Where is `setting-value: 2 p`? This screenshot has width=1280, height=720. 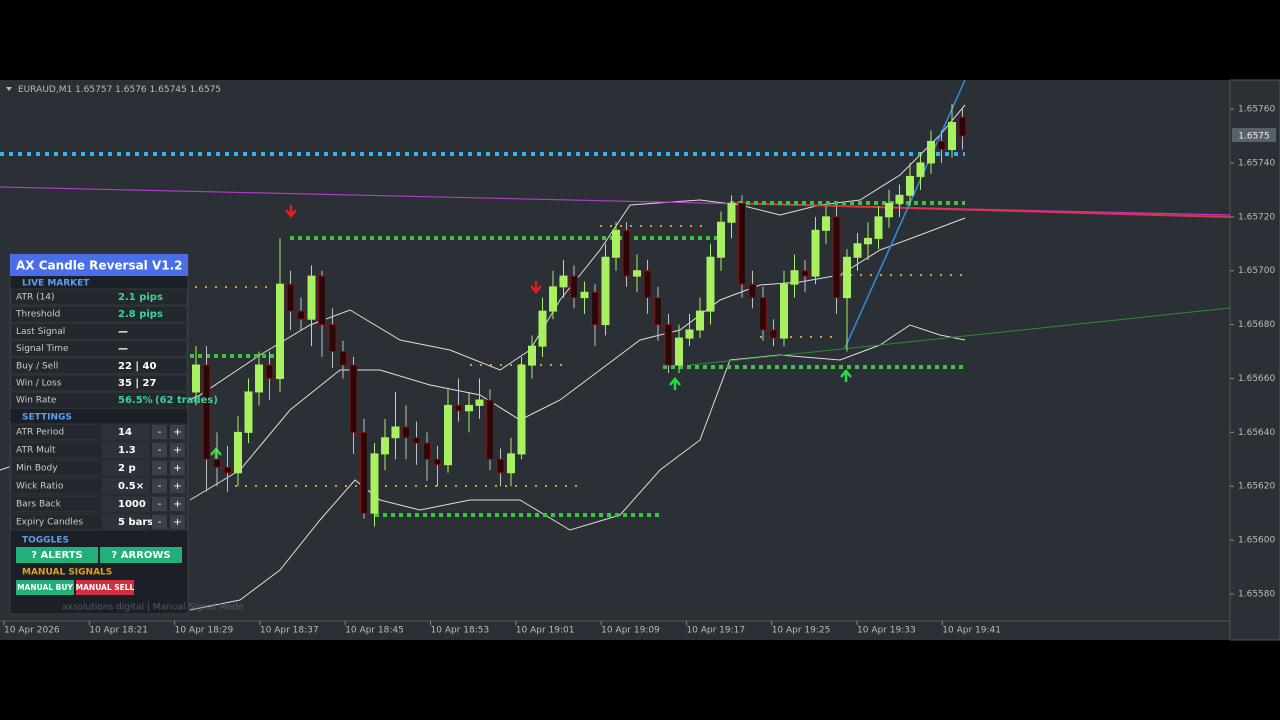
setting-value: 2 p is located at coordinates (127, 468).